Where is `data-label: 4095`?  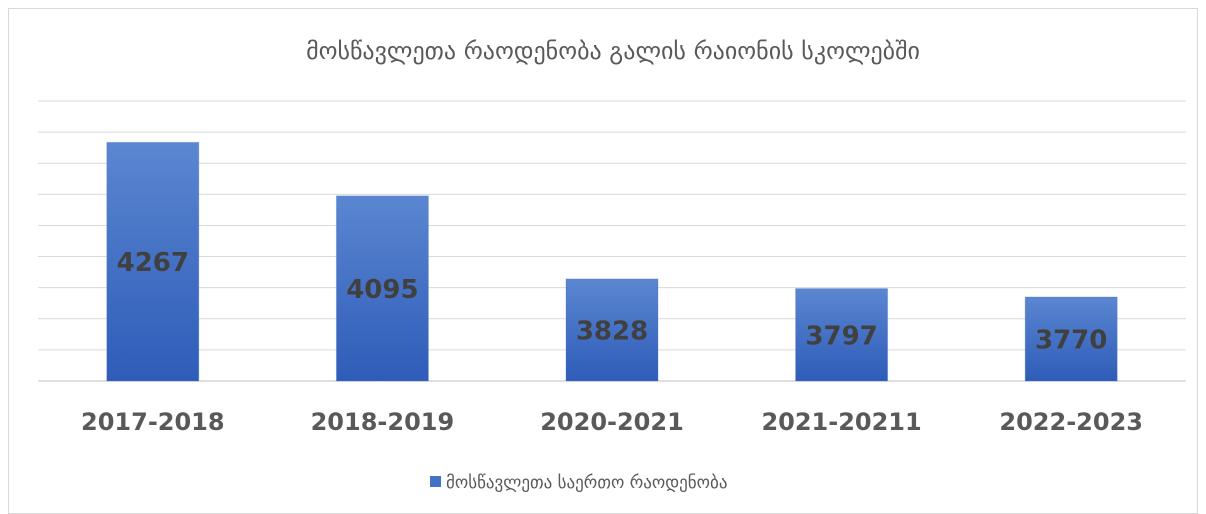 data-label: 4095 is located at coordinates (382, 290).